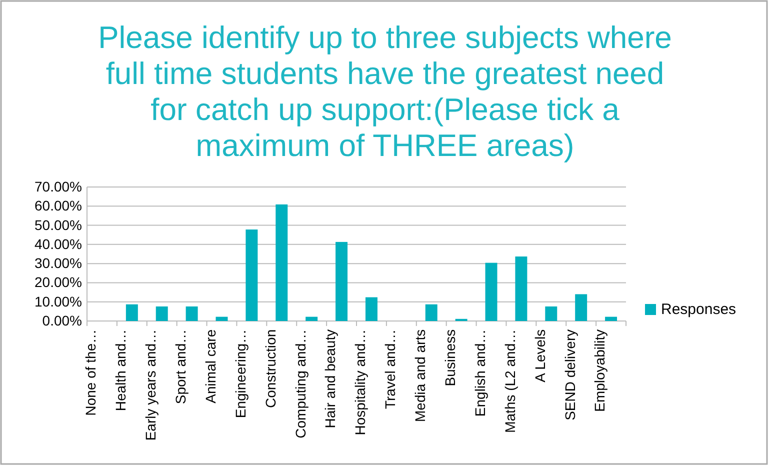 Image resolution: width=769 pixels, height=466 pixels. What do you see at coordinates (330, 378) in the screenshot?
I see `x-tick-label: Hair and beauty` at bounding box center [330, 378].